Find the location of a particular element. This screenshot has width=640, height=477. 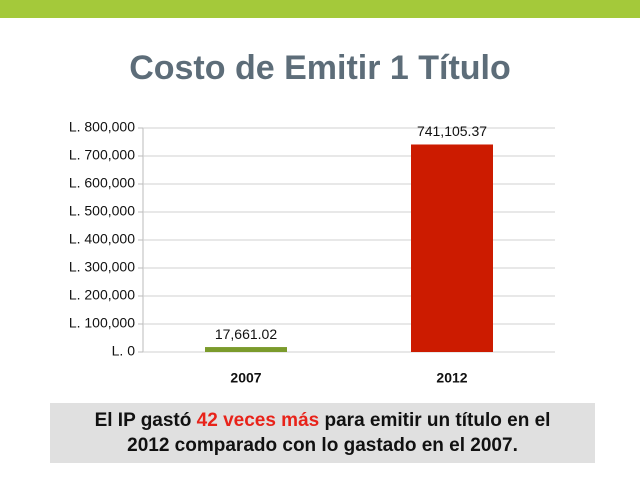

y-tick-label: L. 500,000 is located at coordinates (102, 211).